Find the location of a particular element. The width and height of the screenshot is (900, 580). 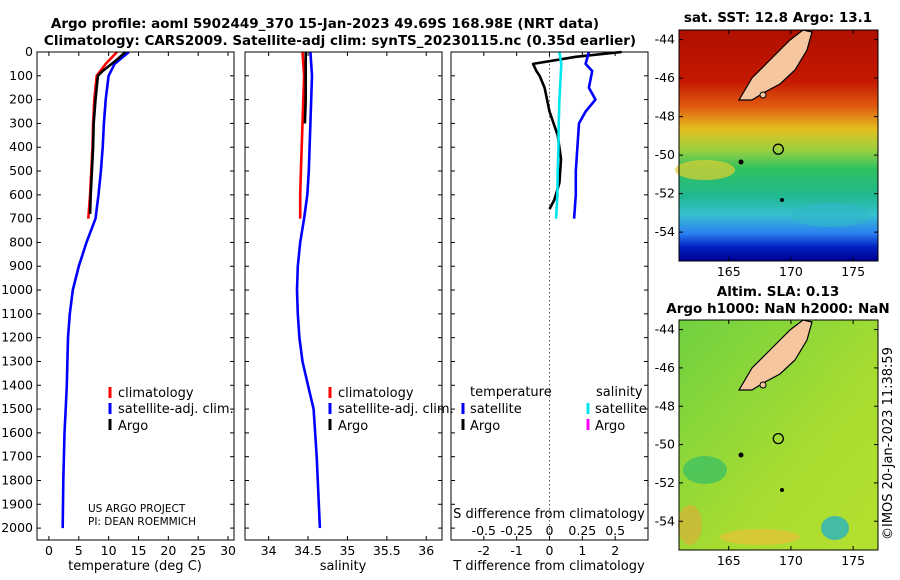

y-tick-label: 1600 is located at coordinates (17, 432).